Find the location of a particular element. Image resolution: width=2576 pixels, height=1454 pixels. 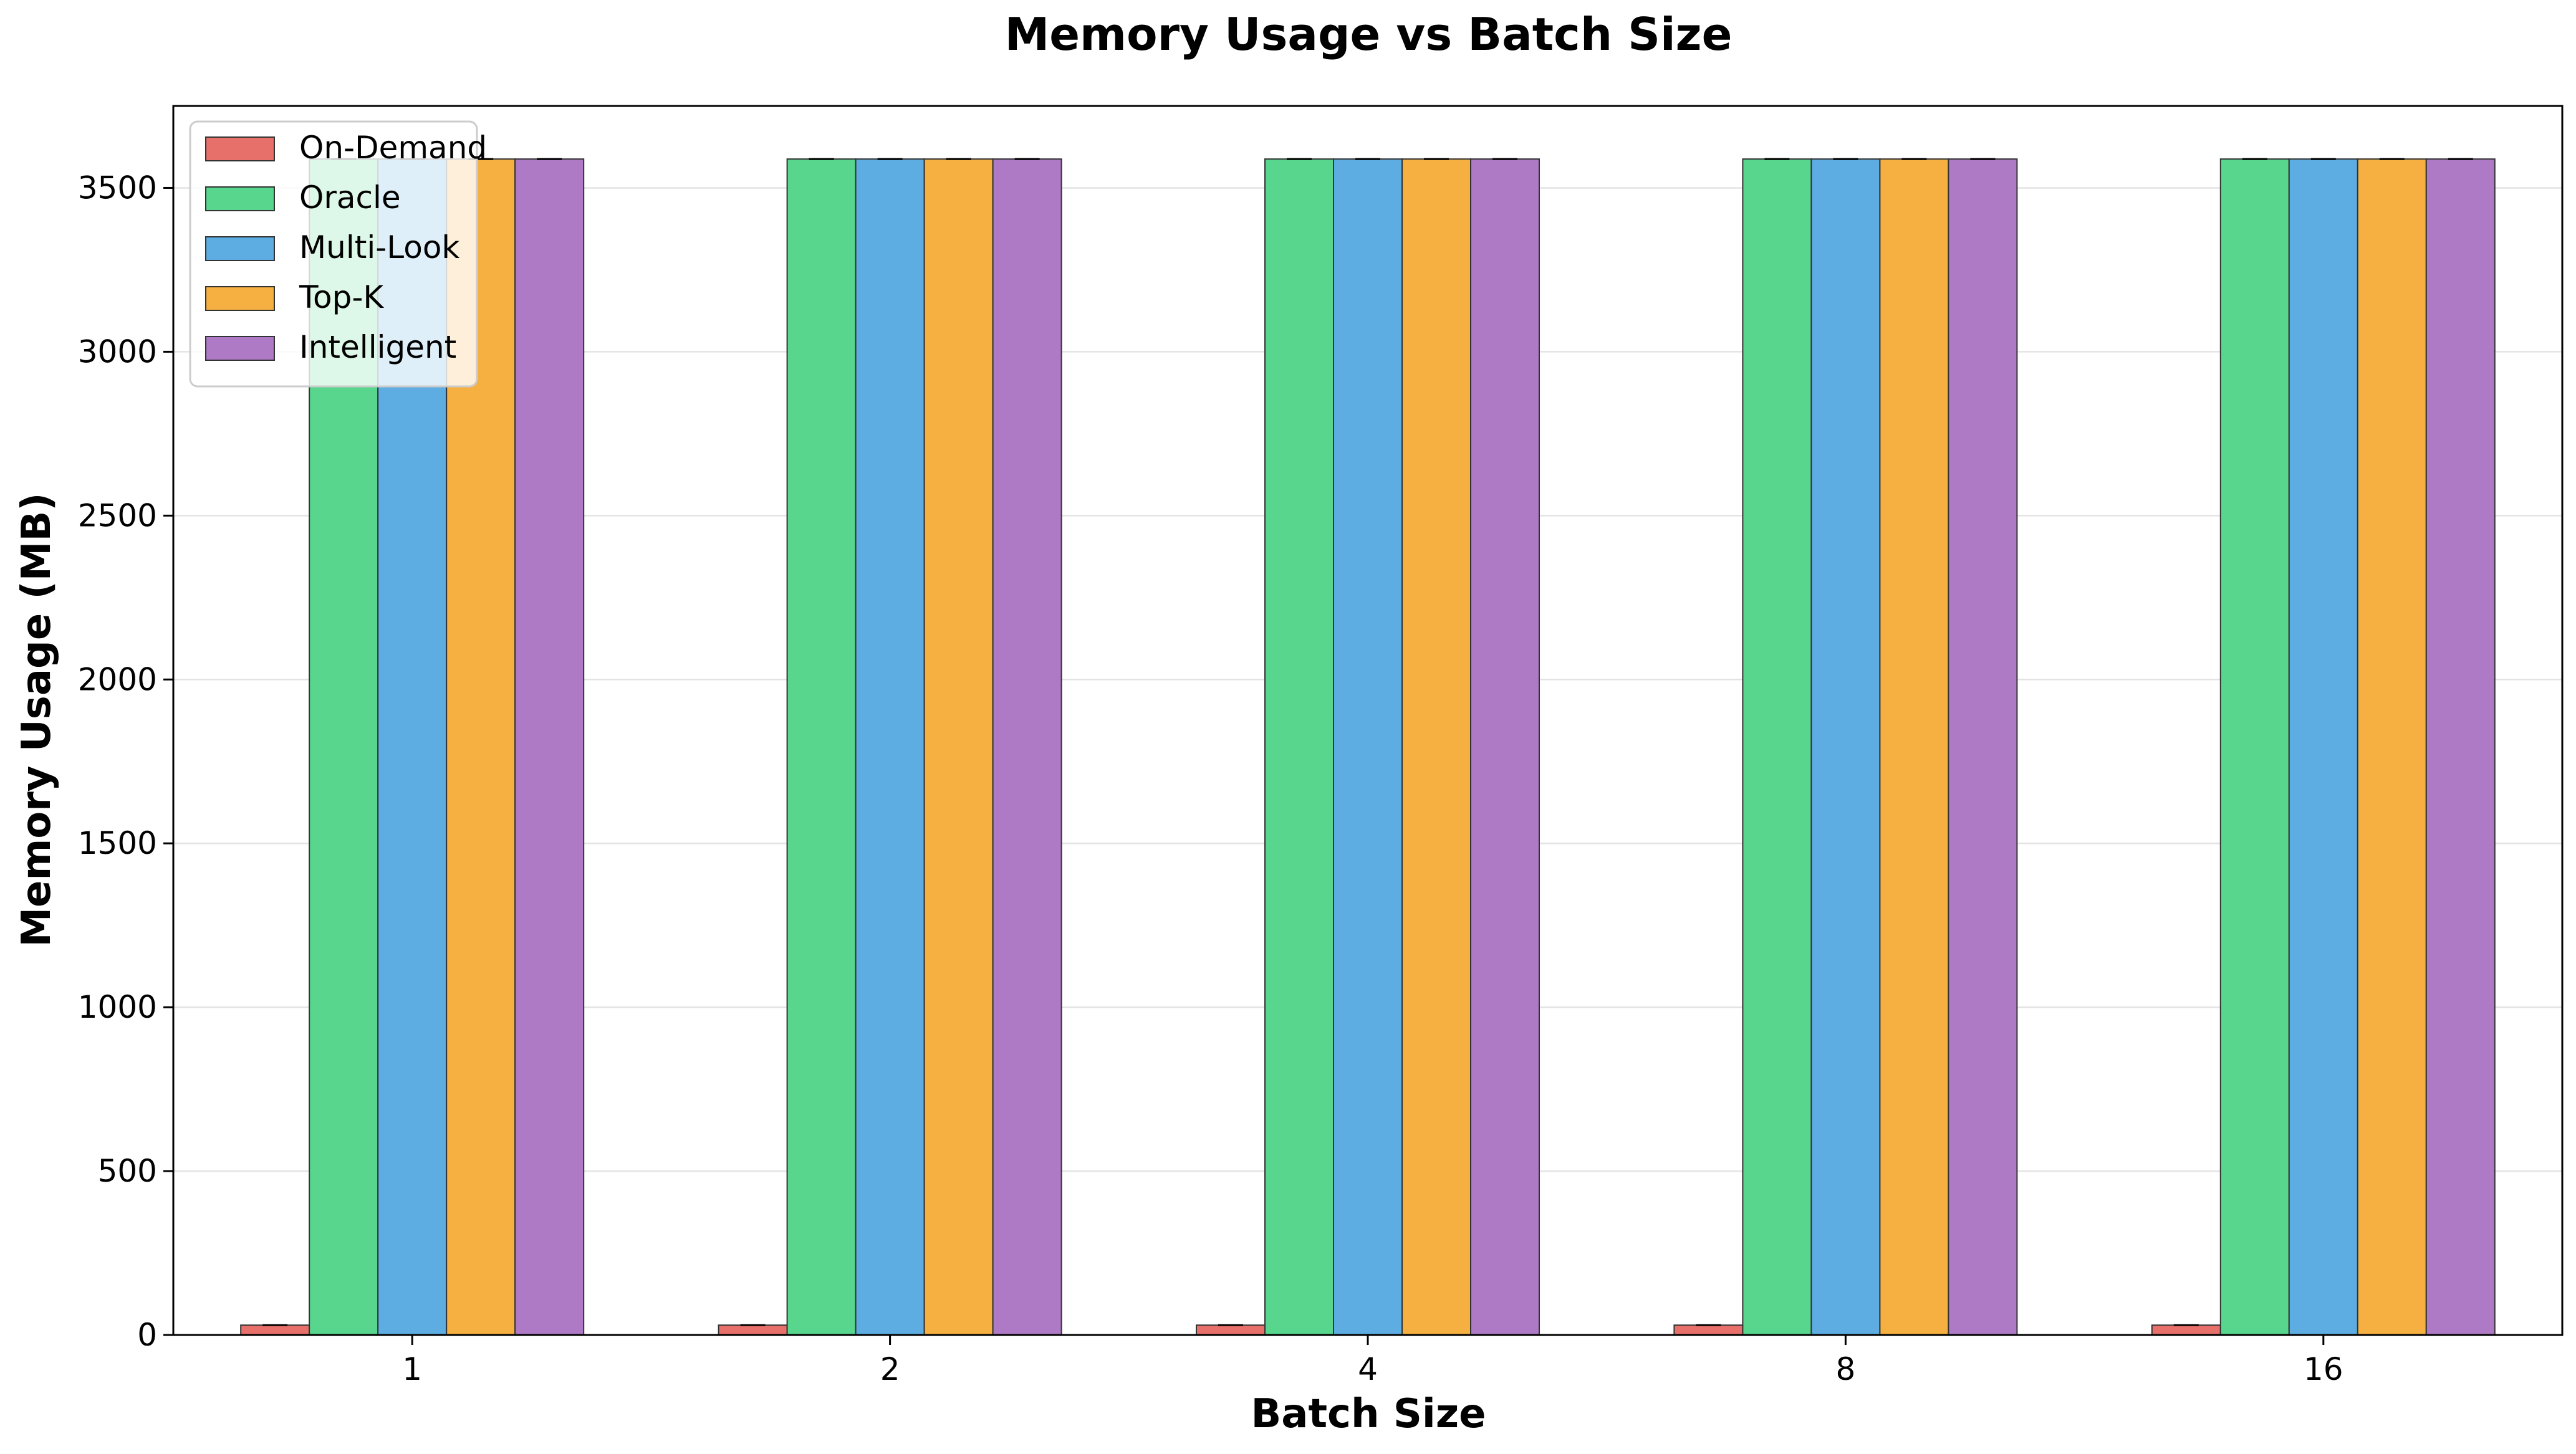

x-tick-label: 2 is located at coordinates (890, 1369).